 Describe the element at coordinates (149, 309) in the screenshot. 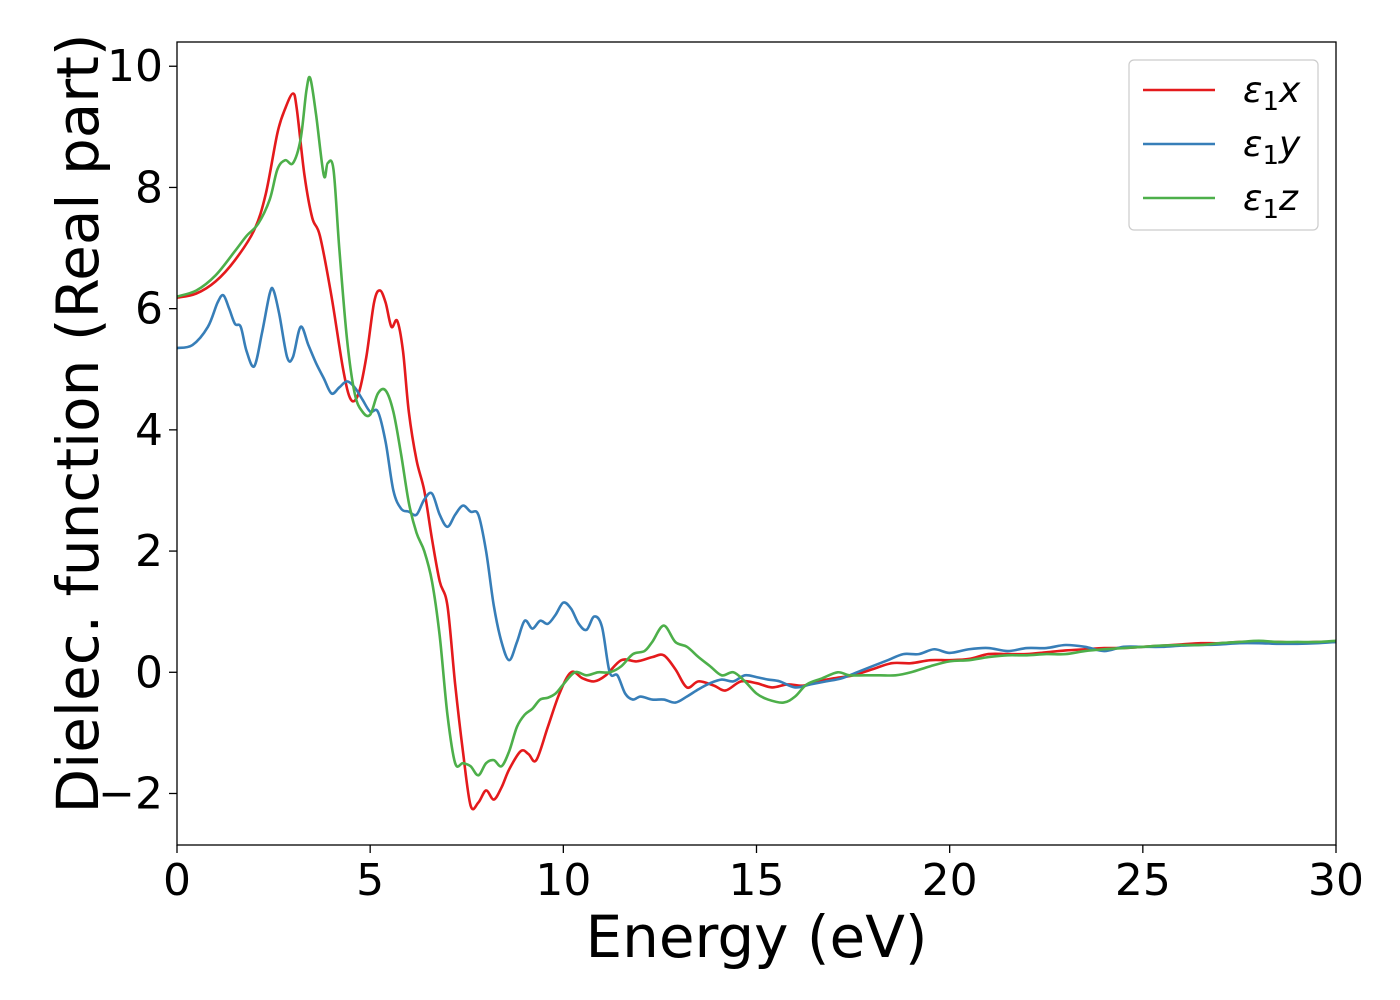

I see `y-tick-label: 6` at that location.